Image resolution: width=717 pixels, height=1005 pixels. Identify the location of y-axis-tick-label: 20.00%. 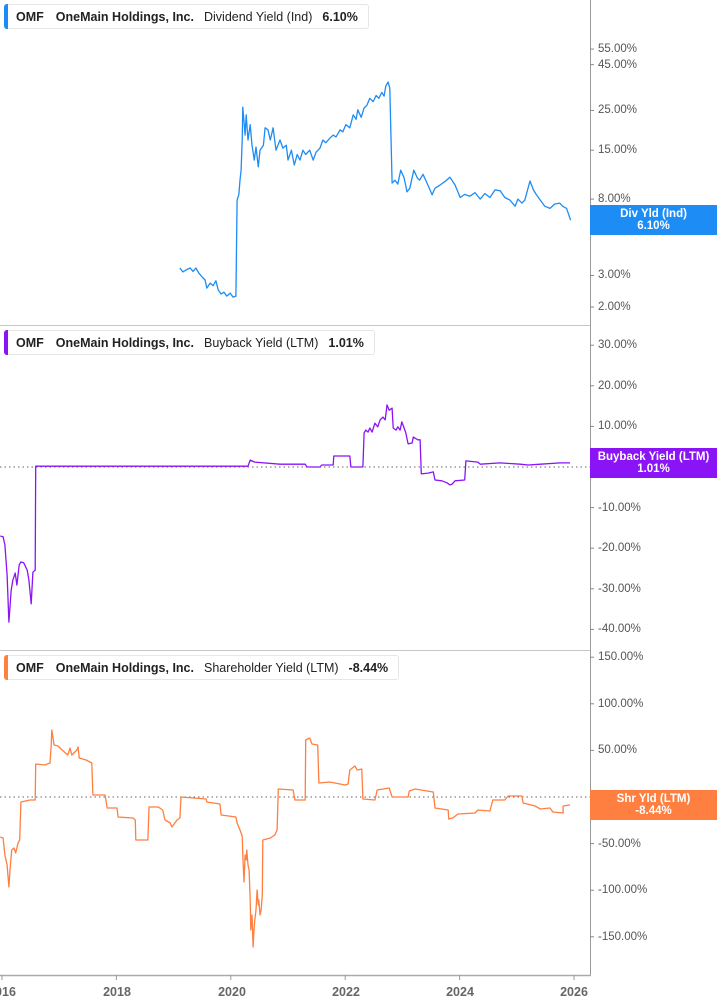
(618, 385).